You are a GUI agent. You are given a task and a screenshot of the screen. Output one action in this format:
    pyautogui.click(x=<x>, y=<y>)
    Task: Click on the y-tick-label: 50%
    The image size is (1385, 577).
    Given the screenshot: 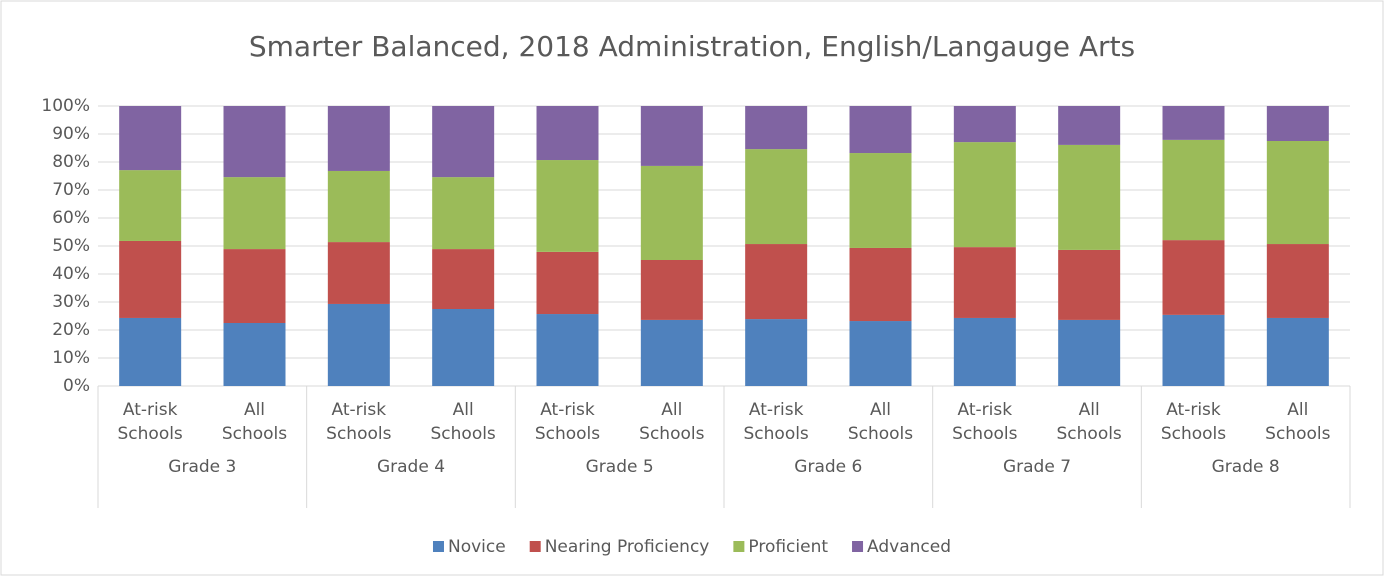 What is the action you would take?
    pyautogui.click(x=71, y=246)
    